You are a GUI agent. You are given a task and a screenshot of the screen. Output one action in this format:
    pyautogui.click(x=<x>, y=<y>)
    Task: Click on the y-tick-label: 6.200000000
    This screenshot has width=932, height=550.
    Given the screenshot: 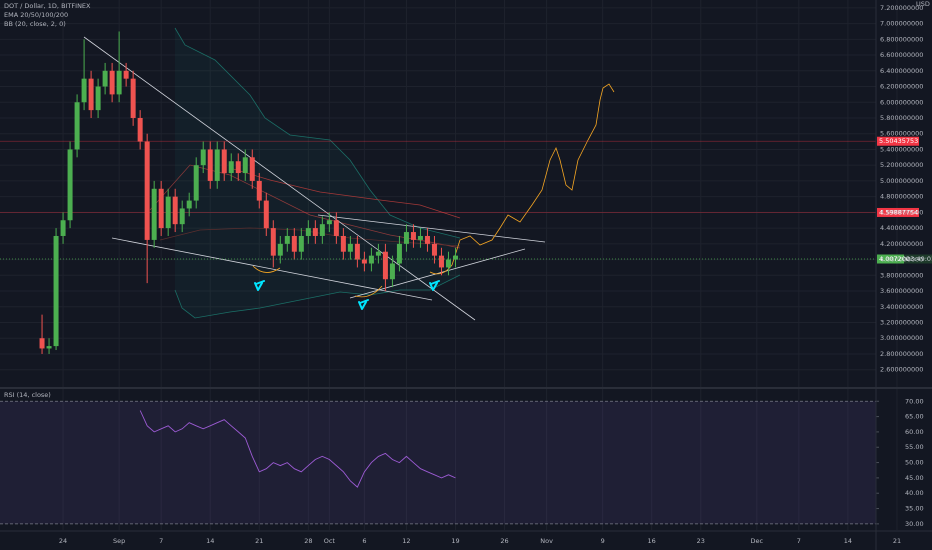 What is the action you would take?
    pyautogui.click(x=901, y=87)
    